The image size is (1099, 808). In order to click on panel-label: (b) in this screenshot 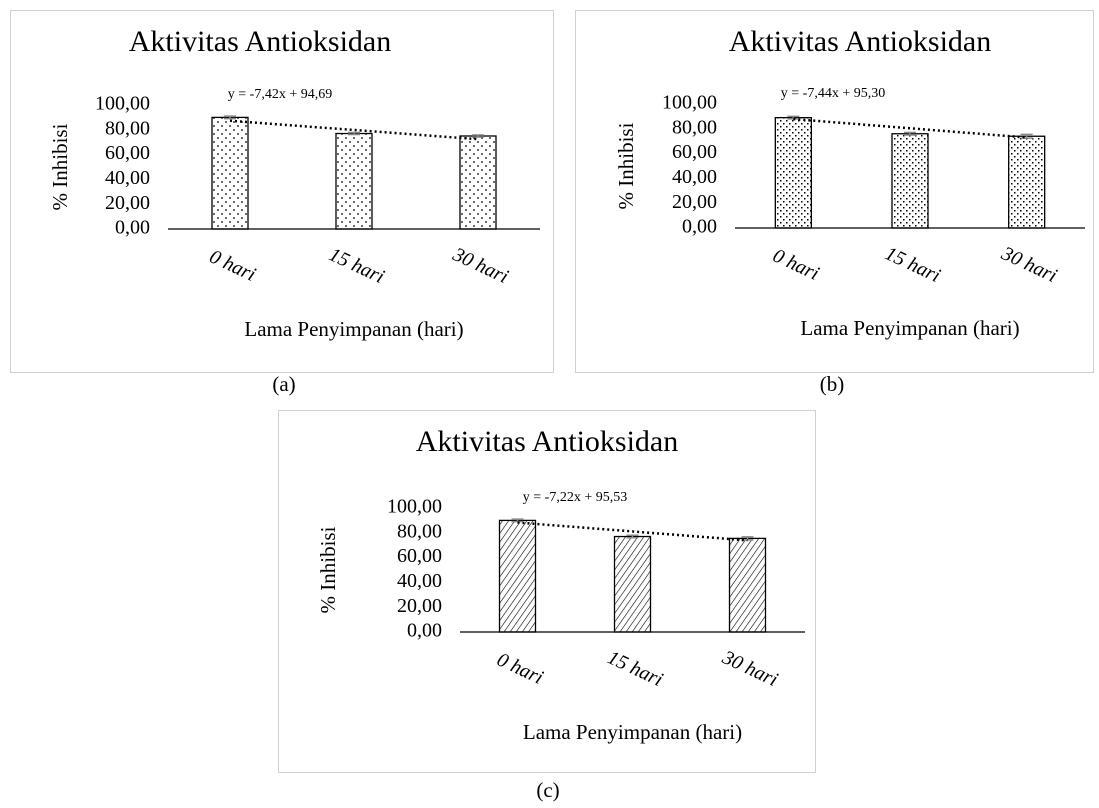, I will do `click(832, 384)`.